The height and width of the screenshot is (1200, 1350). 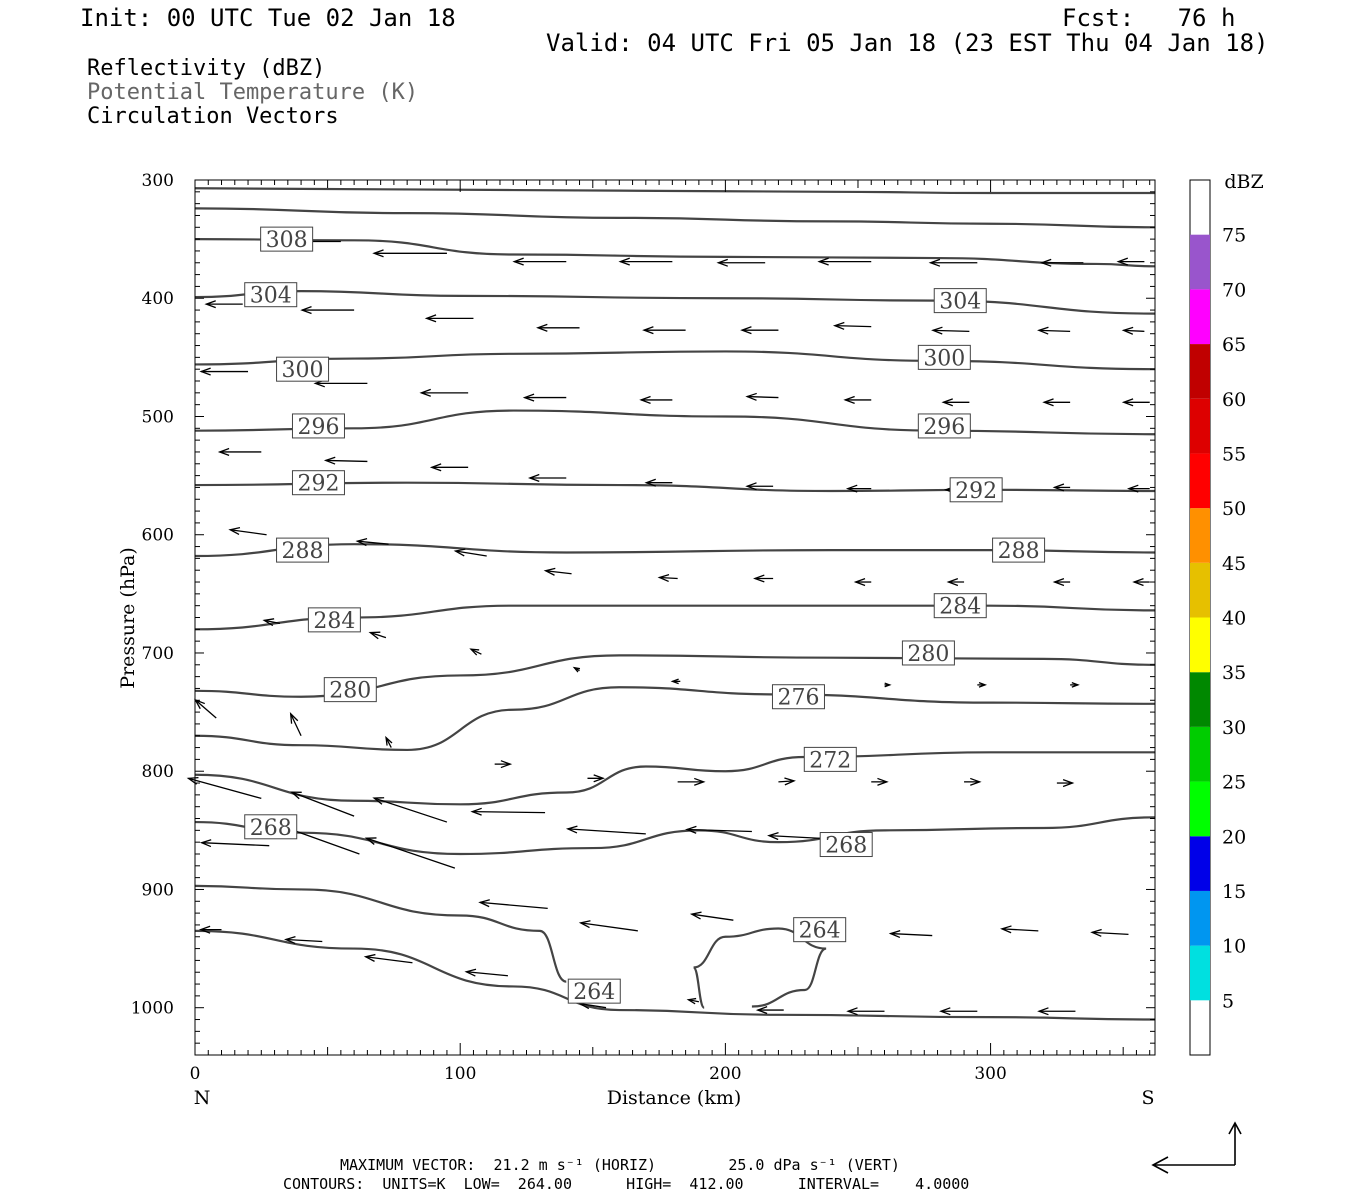 I want to click on isentrope-label-text: 280, so click(x=350, y=691).